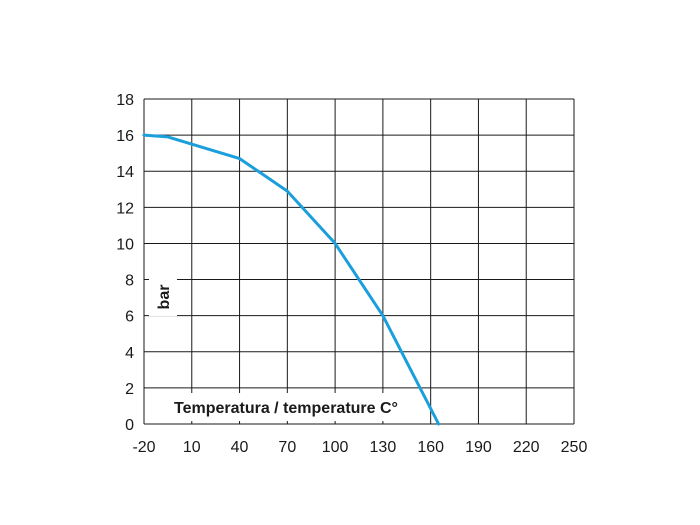 The width and height of the screenshot is (700, 525). I want to click on y-tick-label: 0, so click(129, 425).